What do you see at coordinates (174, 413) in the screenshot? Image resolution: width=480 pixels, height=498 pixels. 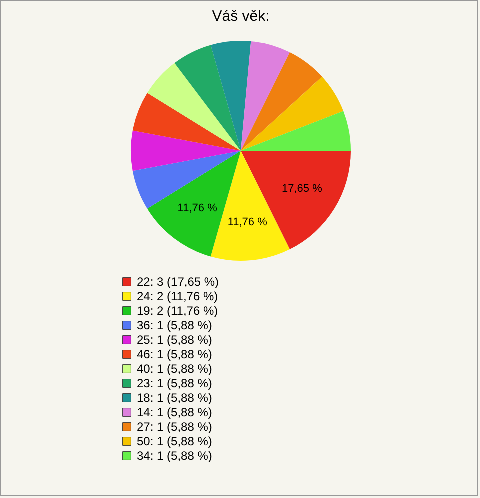 I see `legend-label: 14: 1 (5,88 %)` at bounding box center [174, 413].